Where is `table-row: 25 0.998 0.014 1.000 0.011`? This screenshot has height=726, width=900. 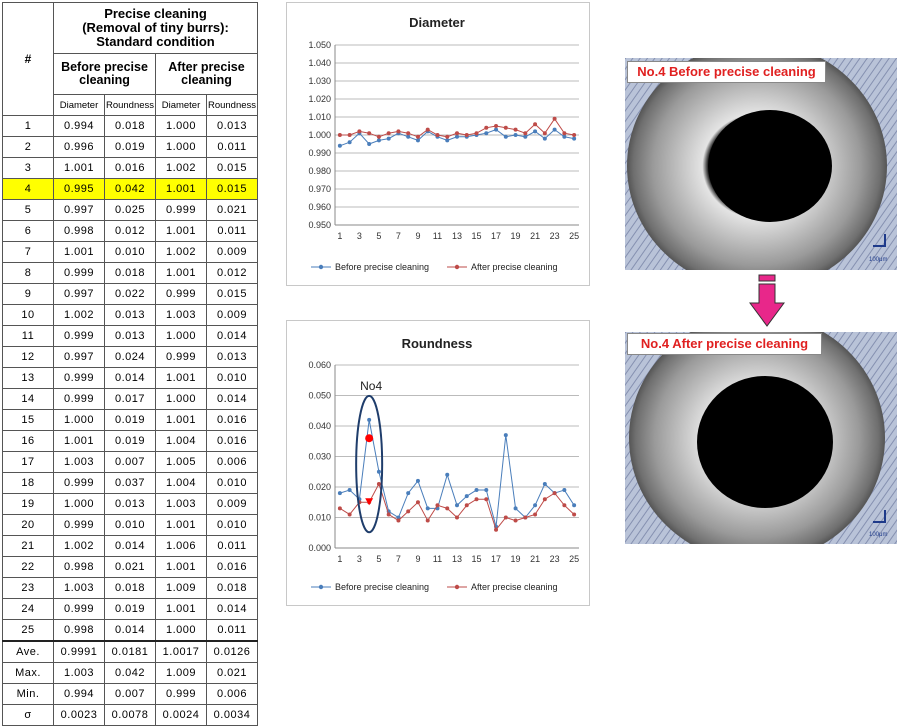 table-row: 25 0.998 0.014 1.000 0.011 is located at coordinates (130, 630).